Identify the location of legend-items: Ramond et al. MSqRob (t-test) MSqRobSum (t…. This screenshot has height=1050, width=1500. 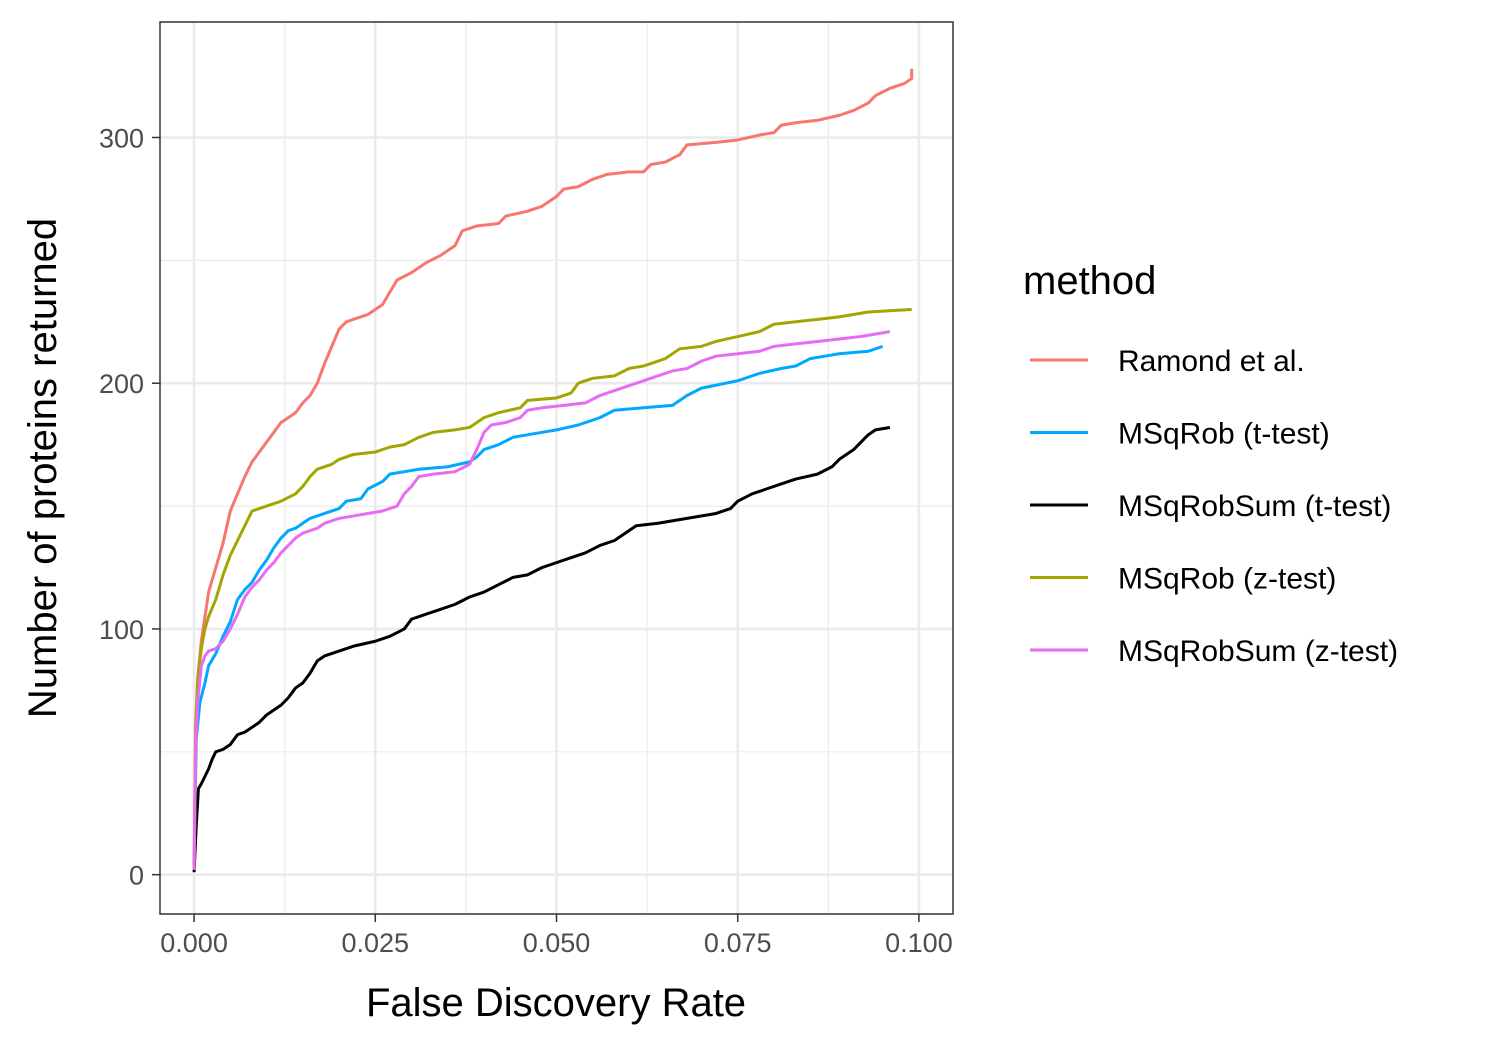
(1214, 506).